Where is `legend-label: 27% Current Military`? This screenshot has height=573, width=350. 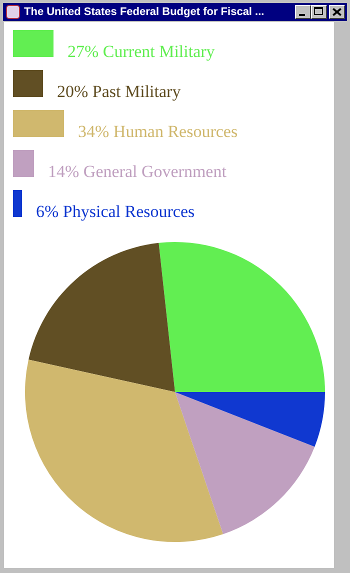 legend-label: 27% Current Military is located at coordinates (142, 51).